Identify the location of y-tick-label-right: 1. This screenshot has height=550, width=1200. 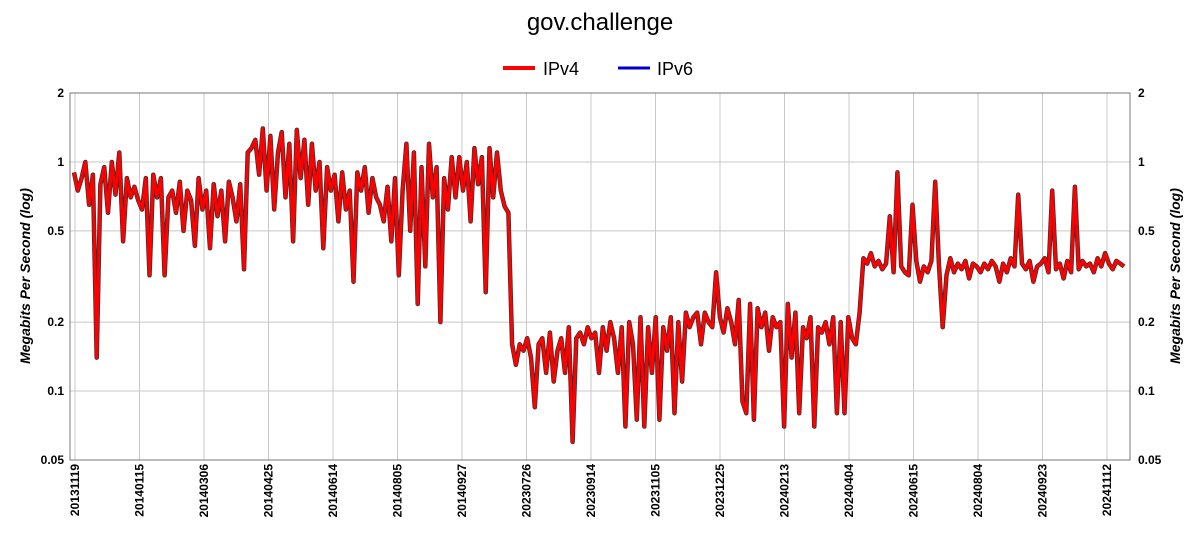
(1141, 162).